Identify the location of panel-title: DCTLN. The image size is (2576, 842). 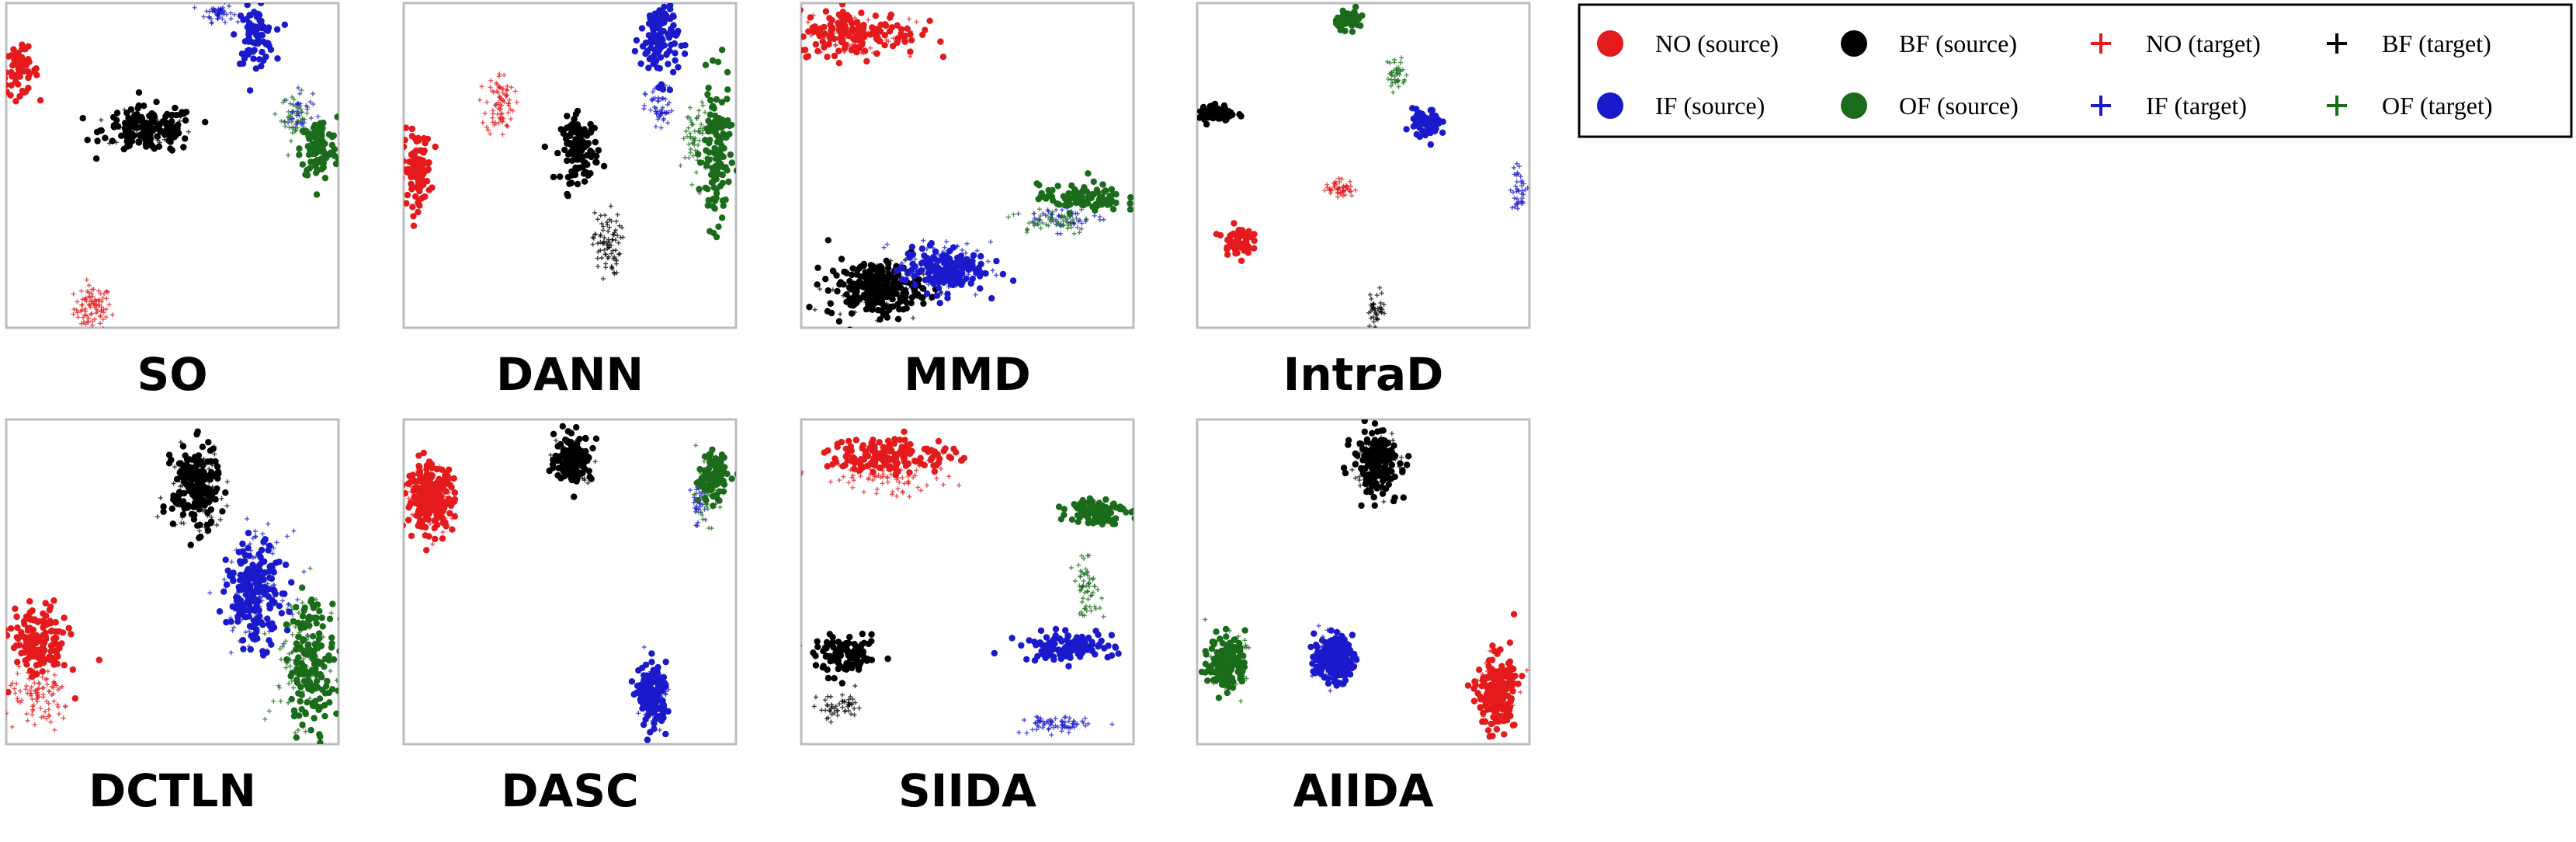
(172, 791).